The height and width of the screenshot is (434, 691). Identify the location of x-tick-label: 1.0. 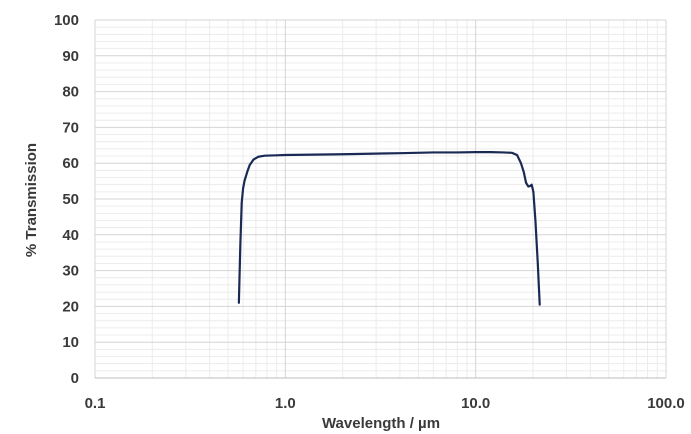
(285, 403).